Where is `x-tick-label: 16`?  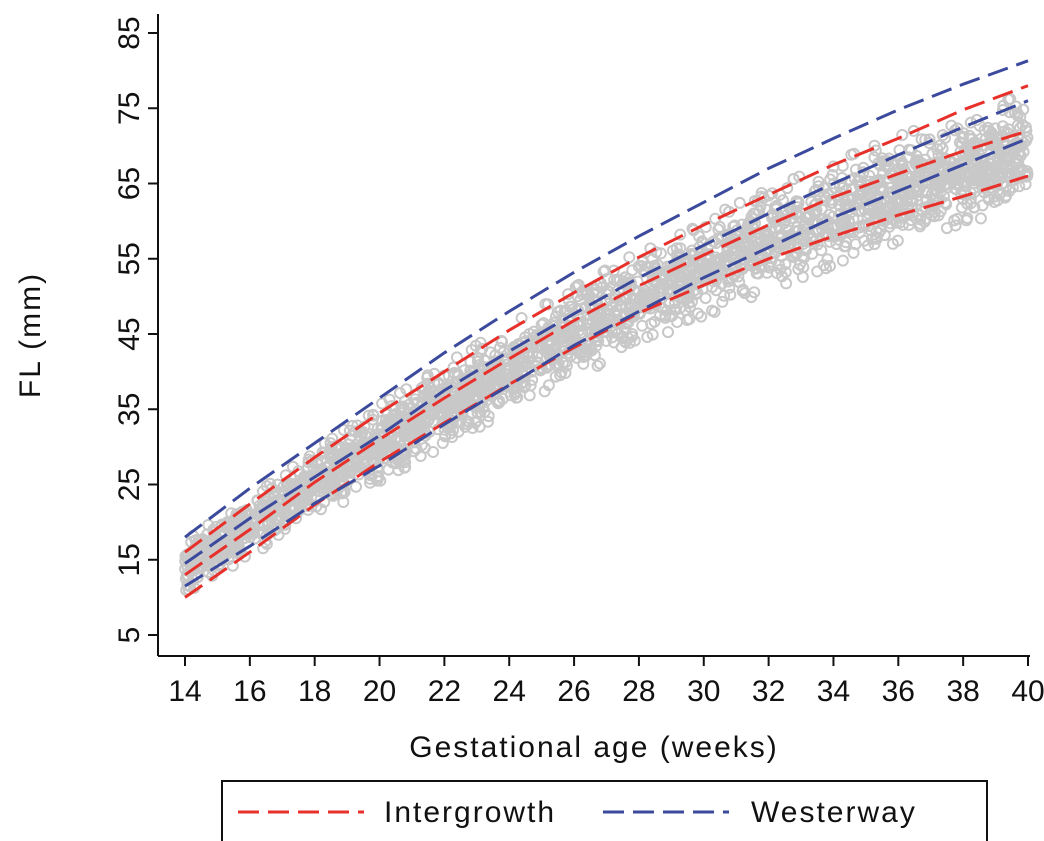 x-tick-label: 16 is located at coordinates (249, 691).